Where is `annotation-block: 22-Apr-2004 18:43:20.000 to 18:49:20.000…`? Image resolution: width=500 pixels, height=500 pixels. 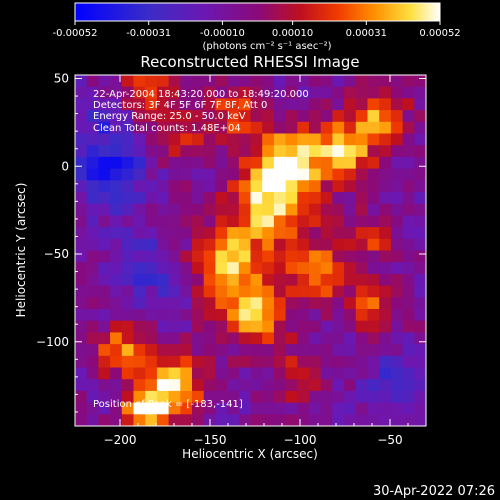 annotation-block: 22-Apr-2004 18:43:20.000 to 18:49:20.000… is located at coordinates (201, 111).